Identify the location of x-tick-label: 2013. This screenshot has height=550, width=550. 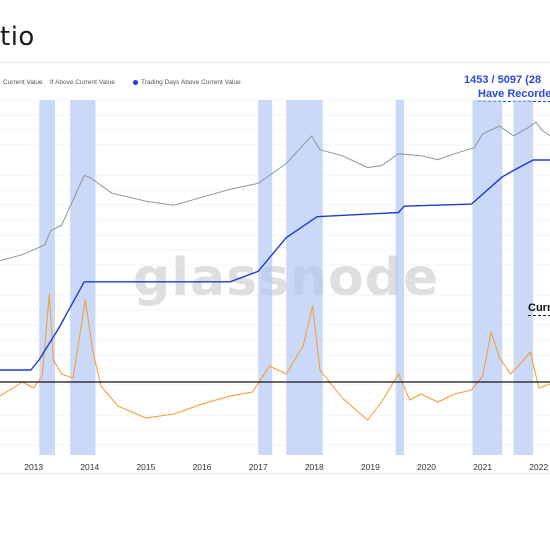
(34, 467).